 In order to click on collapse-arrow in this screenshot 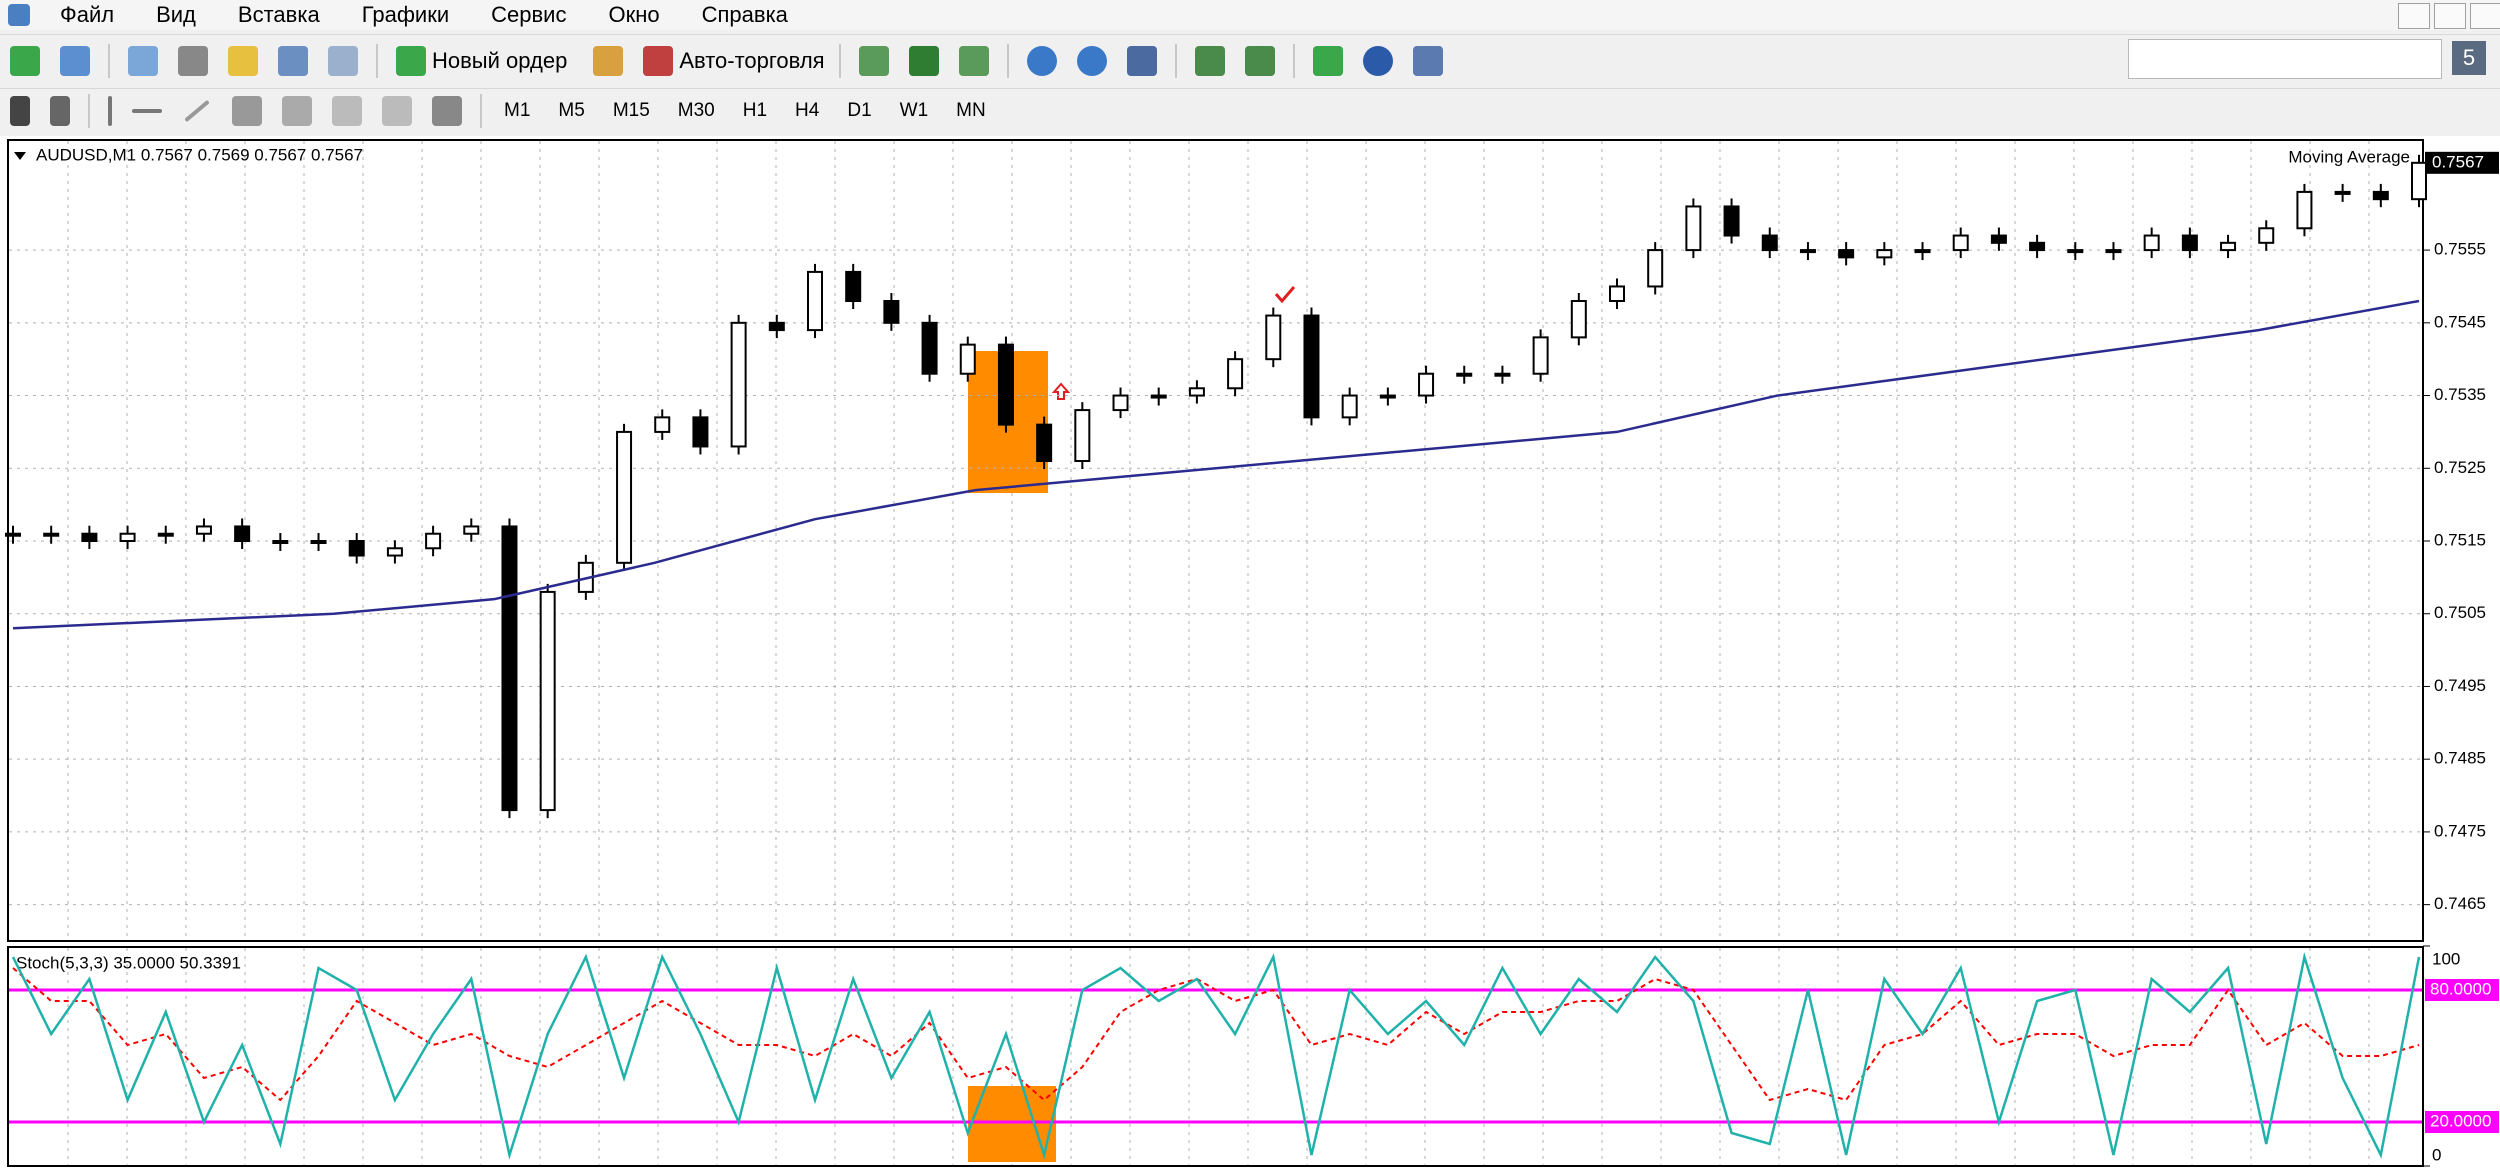, I will do `click(20, 156)`.